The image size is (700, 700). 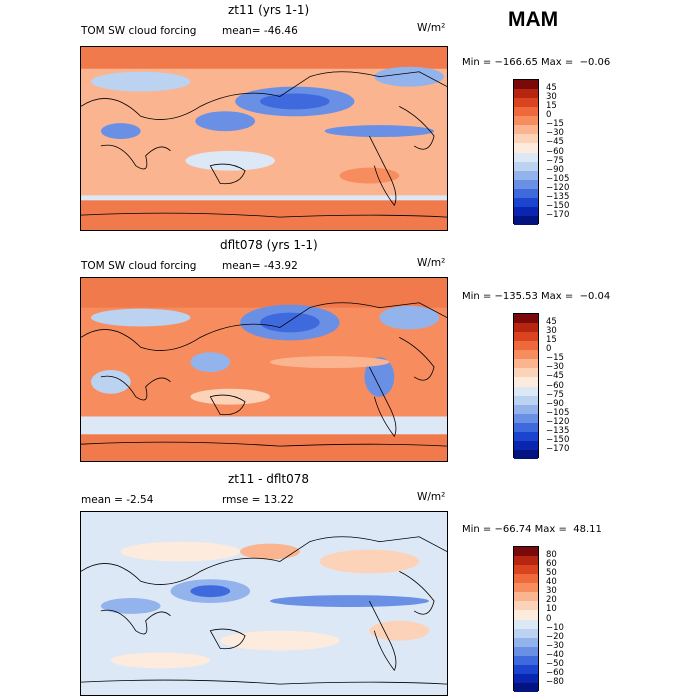 I want to click on panel2-units: W/m², so click(x=431, y=263).